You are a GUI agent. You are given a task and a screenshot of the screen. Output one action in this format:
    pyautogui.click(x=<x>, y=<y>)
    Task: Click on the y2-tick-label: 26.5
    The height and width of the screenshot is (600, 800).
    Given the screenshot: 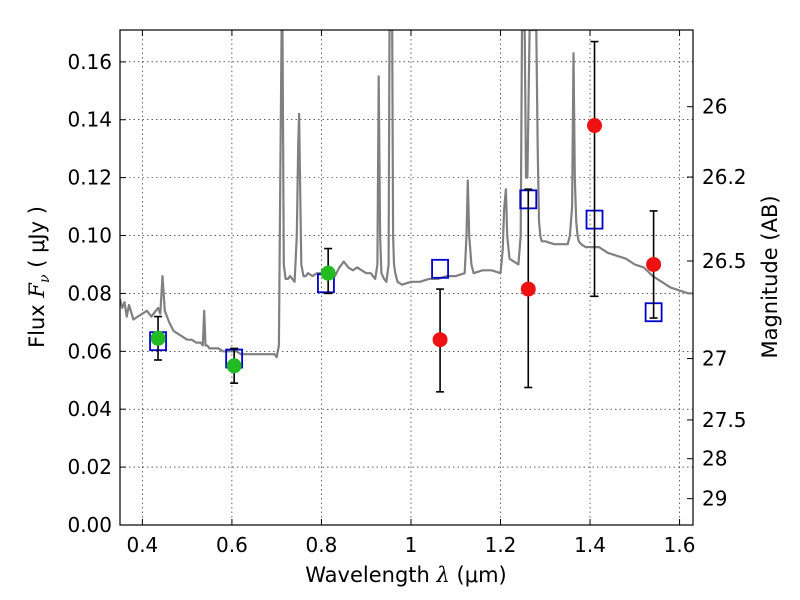 What is the action you would take?
    pyautogui.click(x=724, y=261)
    